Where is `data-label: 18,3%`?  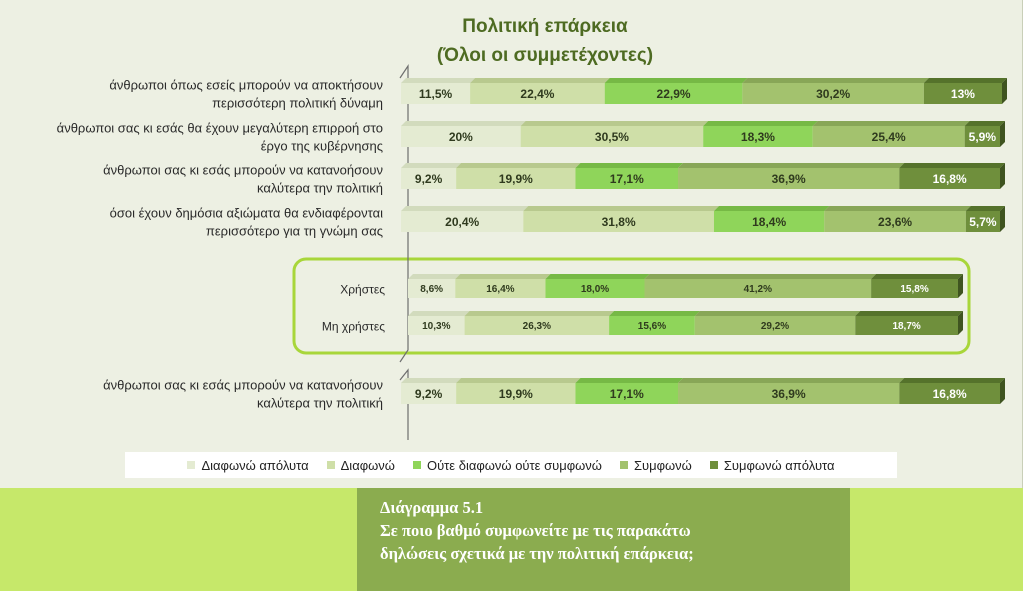
data-label: 18,3% is located at coordinates (758, 137).